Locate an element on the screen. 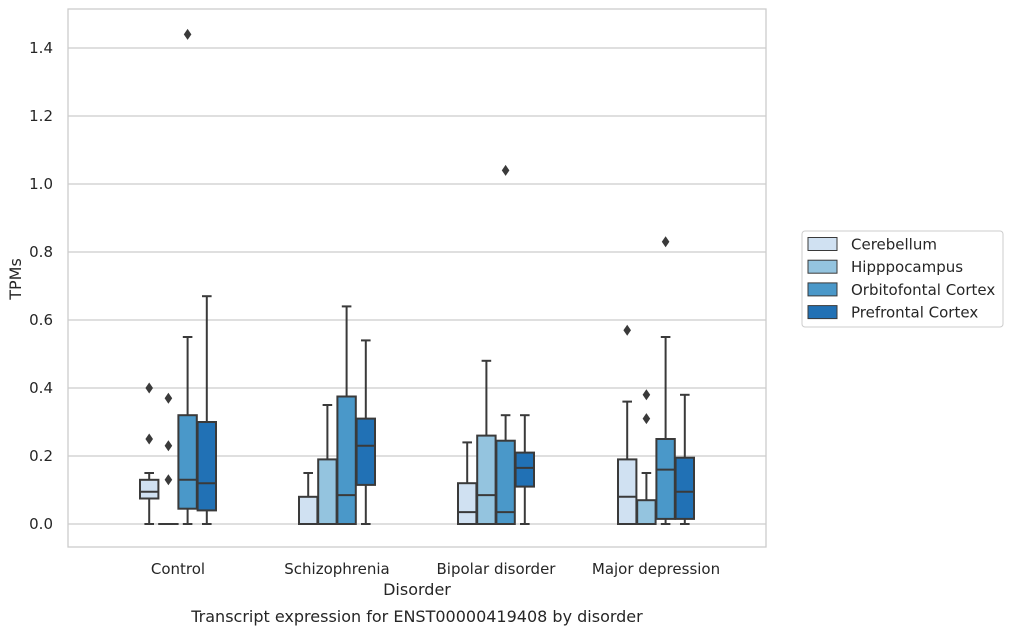 The height and width of the screenshot is (634, 1014). y-tick-label: 0.0 is located at coordinates (41, 524).